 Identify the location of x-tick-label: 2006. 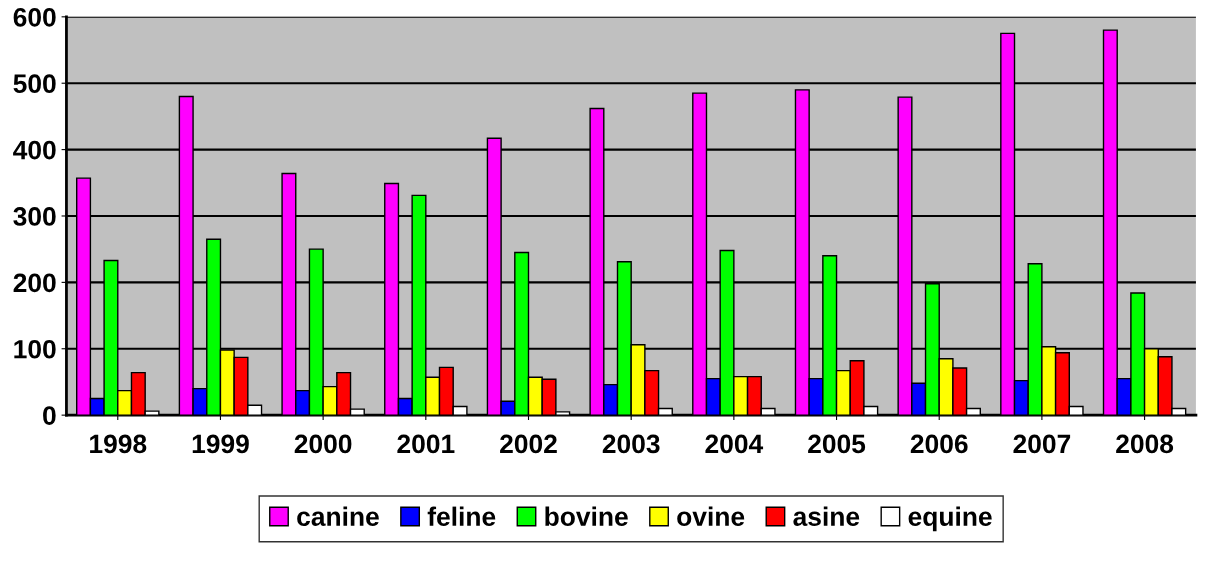
(939, 444).